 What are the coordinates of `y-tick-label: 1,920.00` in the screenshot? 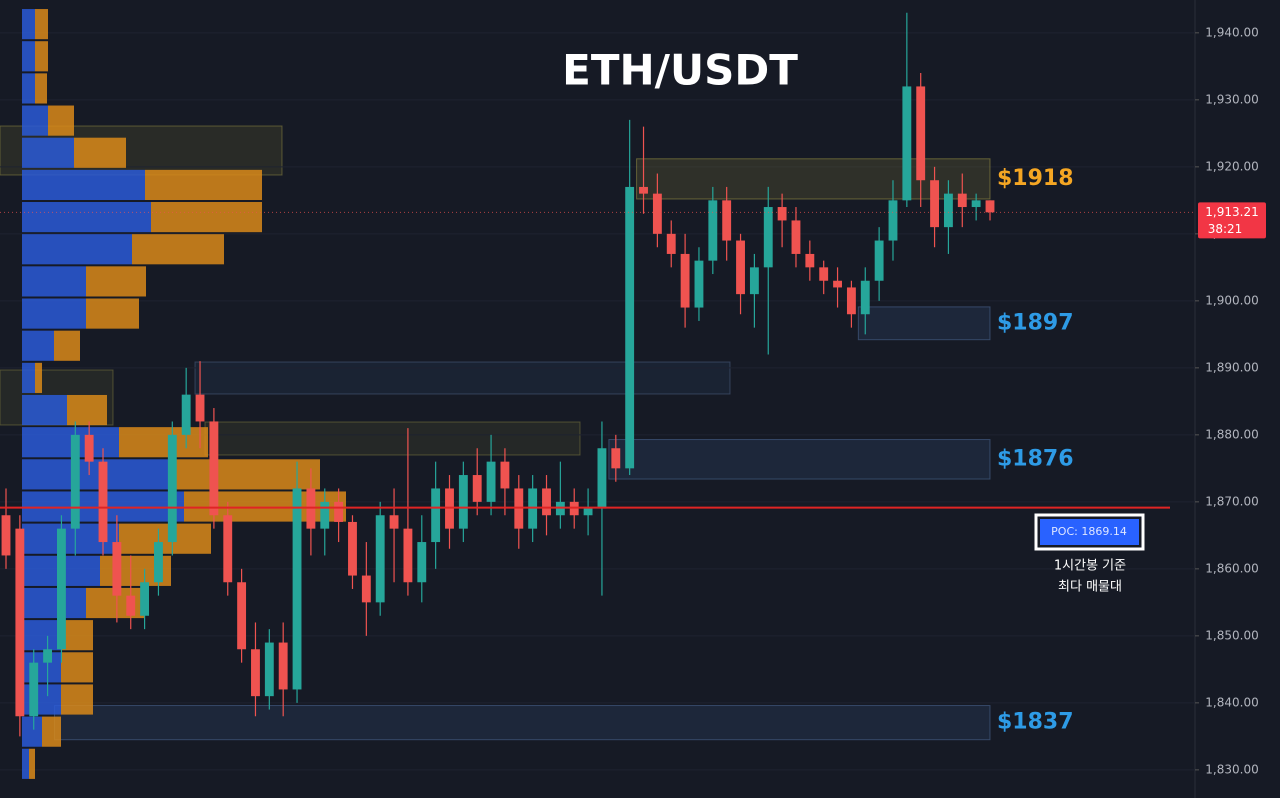 It's located at (1231, 166).